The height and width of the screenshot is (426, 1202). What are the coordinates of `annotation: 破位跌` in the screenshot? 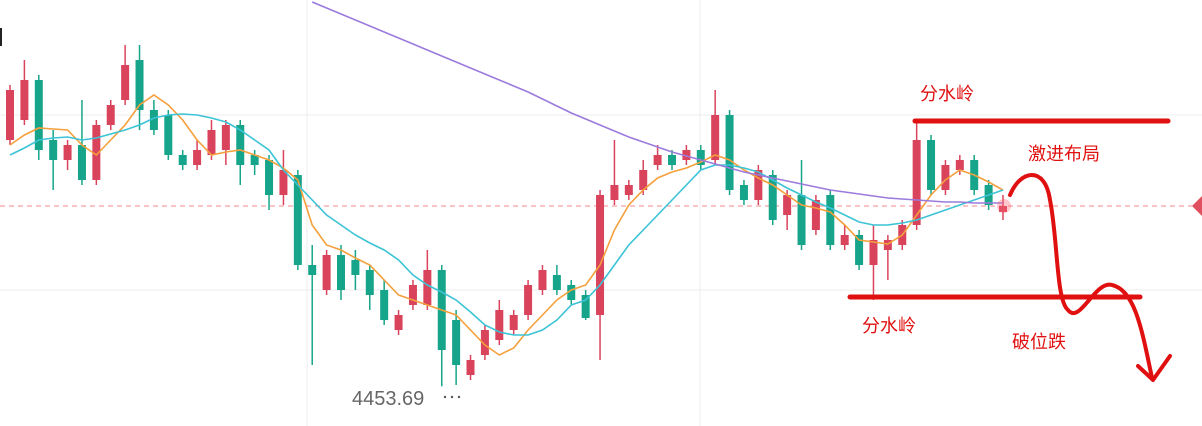 It's located at (1039, 342).